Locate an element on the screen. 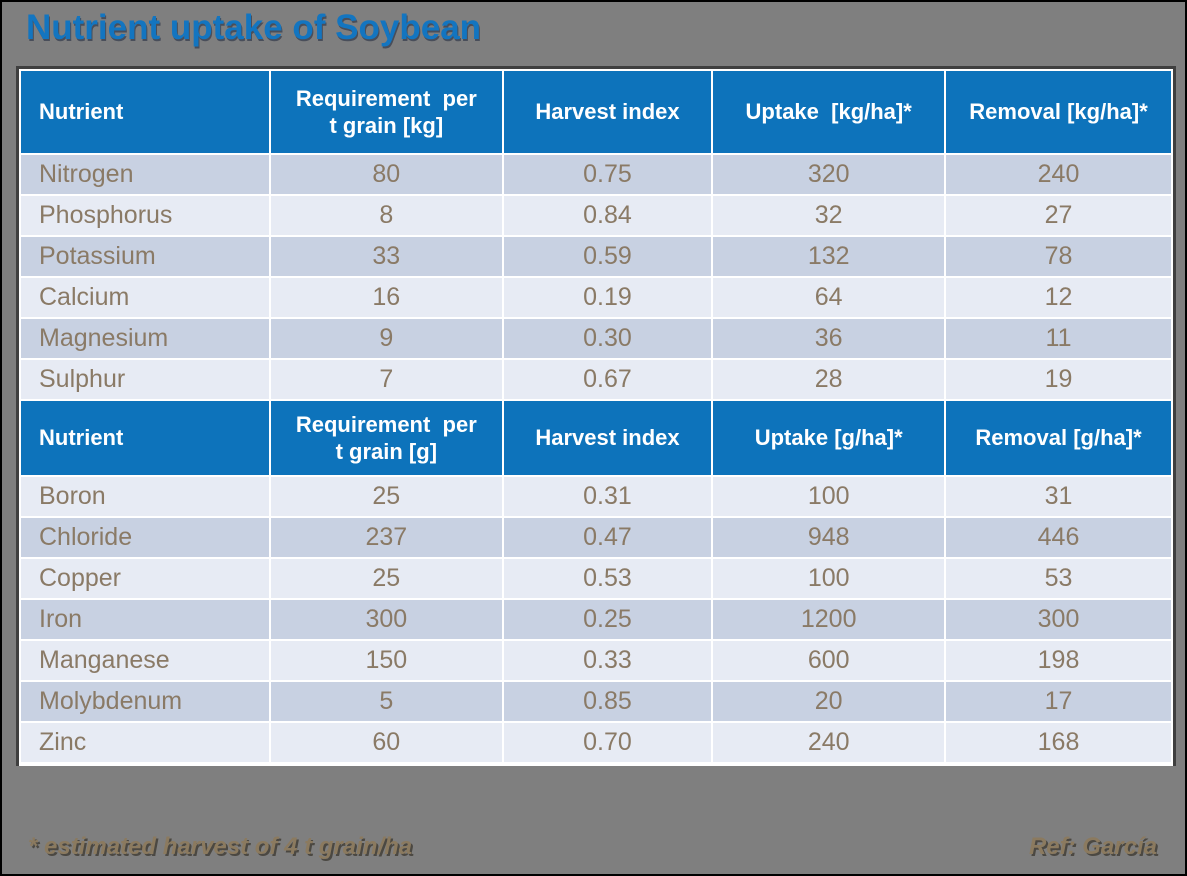 The image size is (1187, 876). nutrient-name-cell: Zinc is located at coordinates (145, 742).